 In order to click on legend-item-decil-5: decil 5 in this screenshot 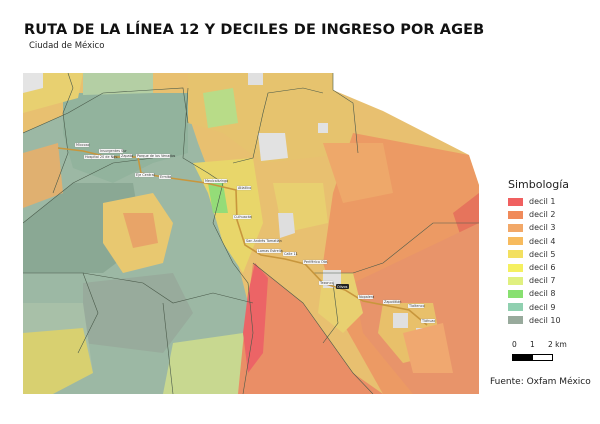, I will do `click(538, 254)`.